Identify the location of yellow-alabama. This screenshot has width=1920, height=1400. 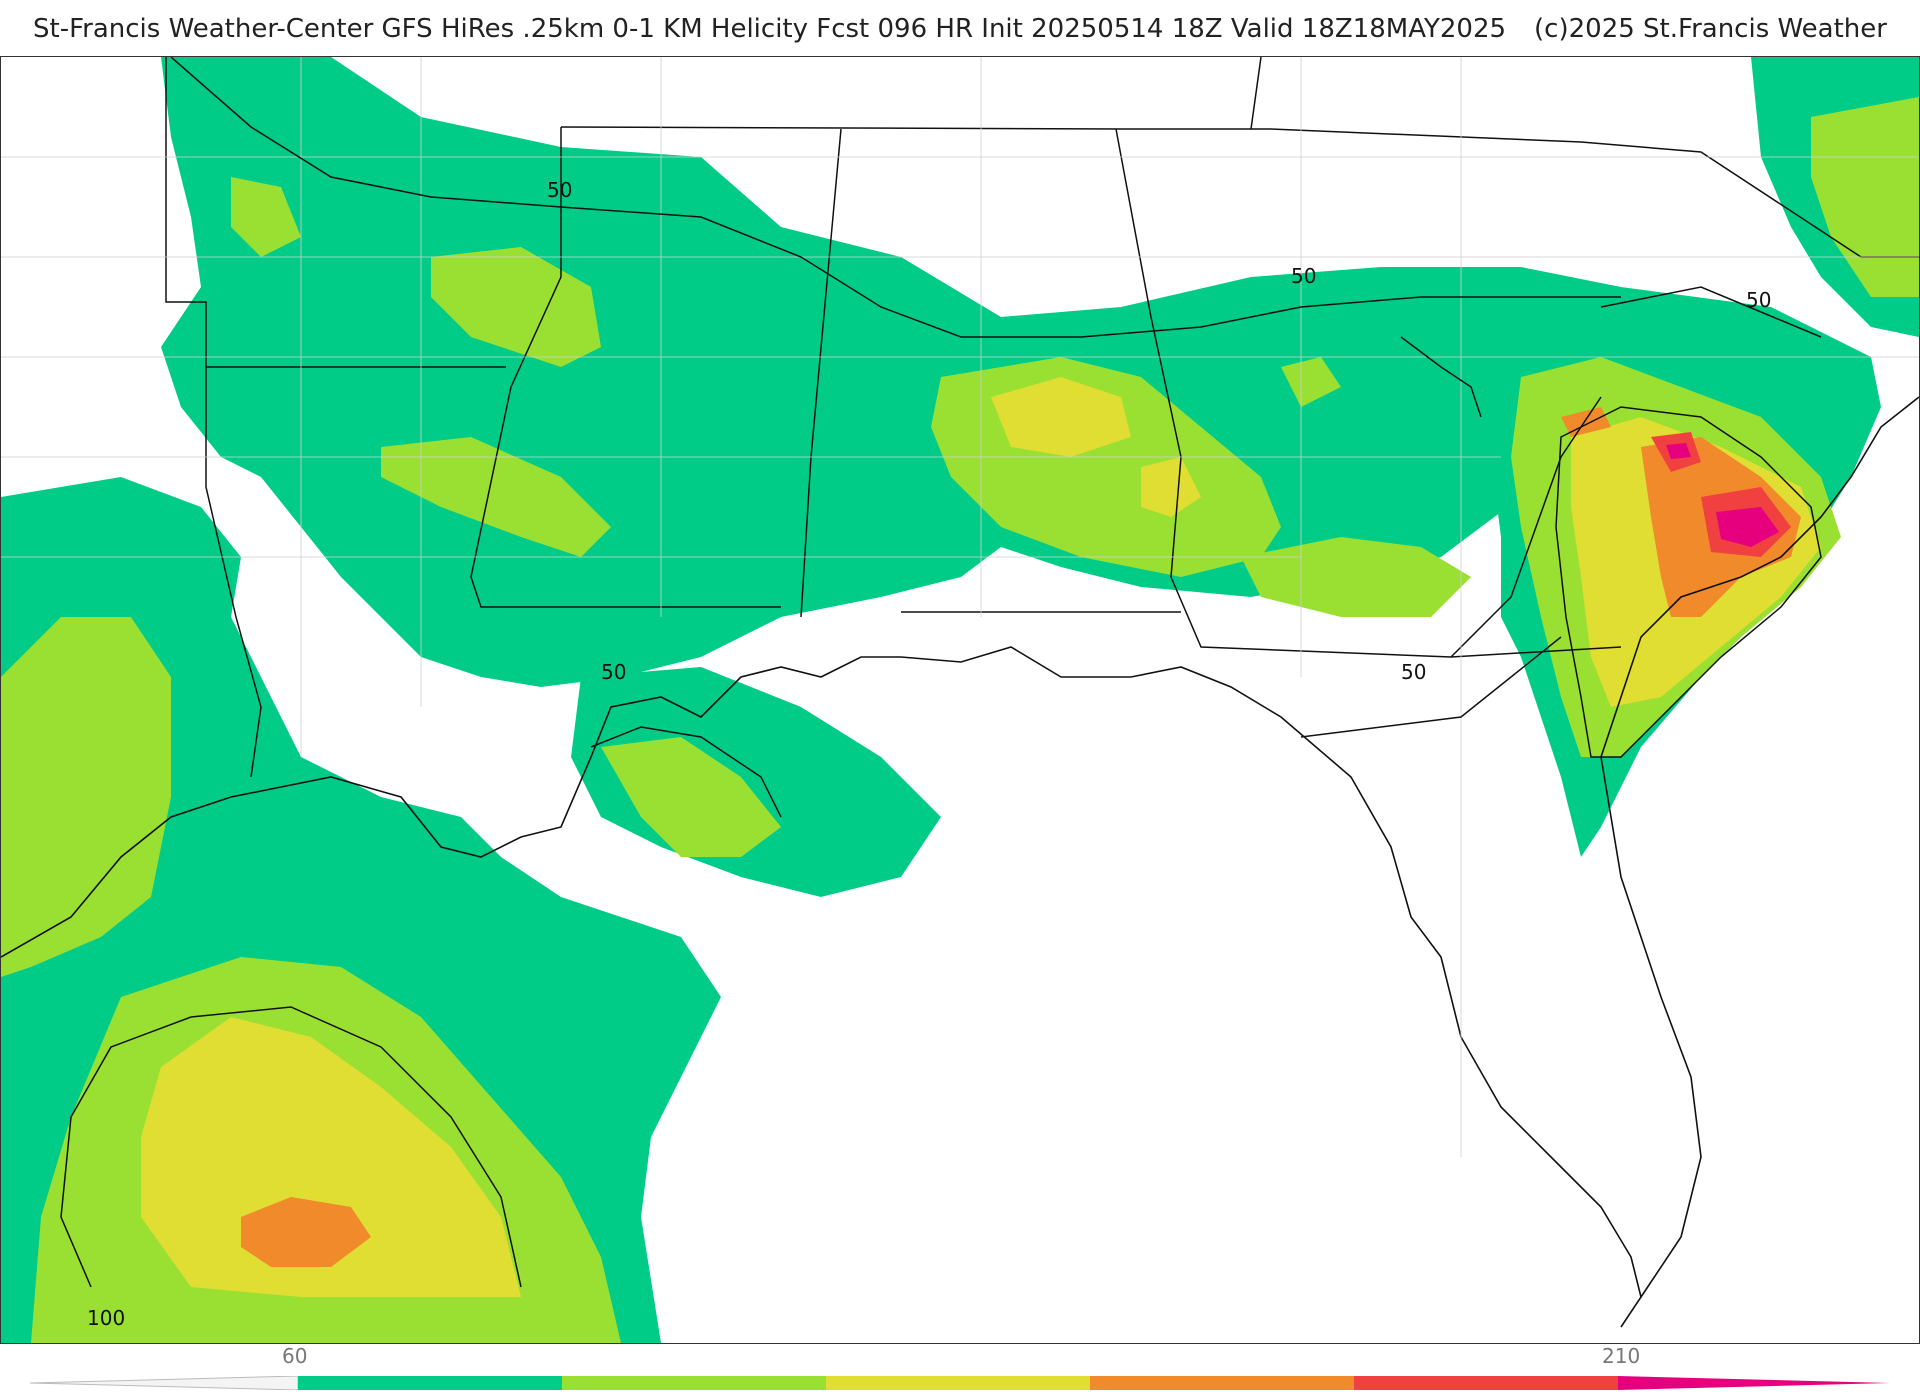
(1061, 417).